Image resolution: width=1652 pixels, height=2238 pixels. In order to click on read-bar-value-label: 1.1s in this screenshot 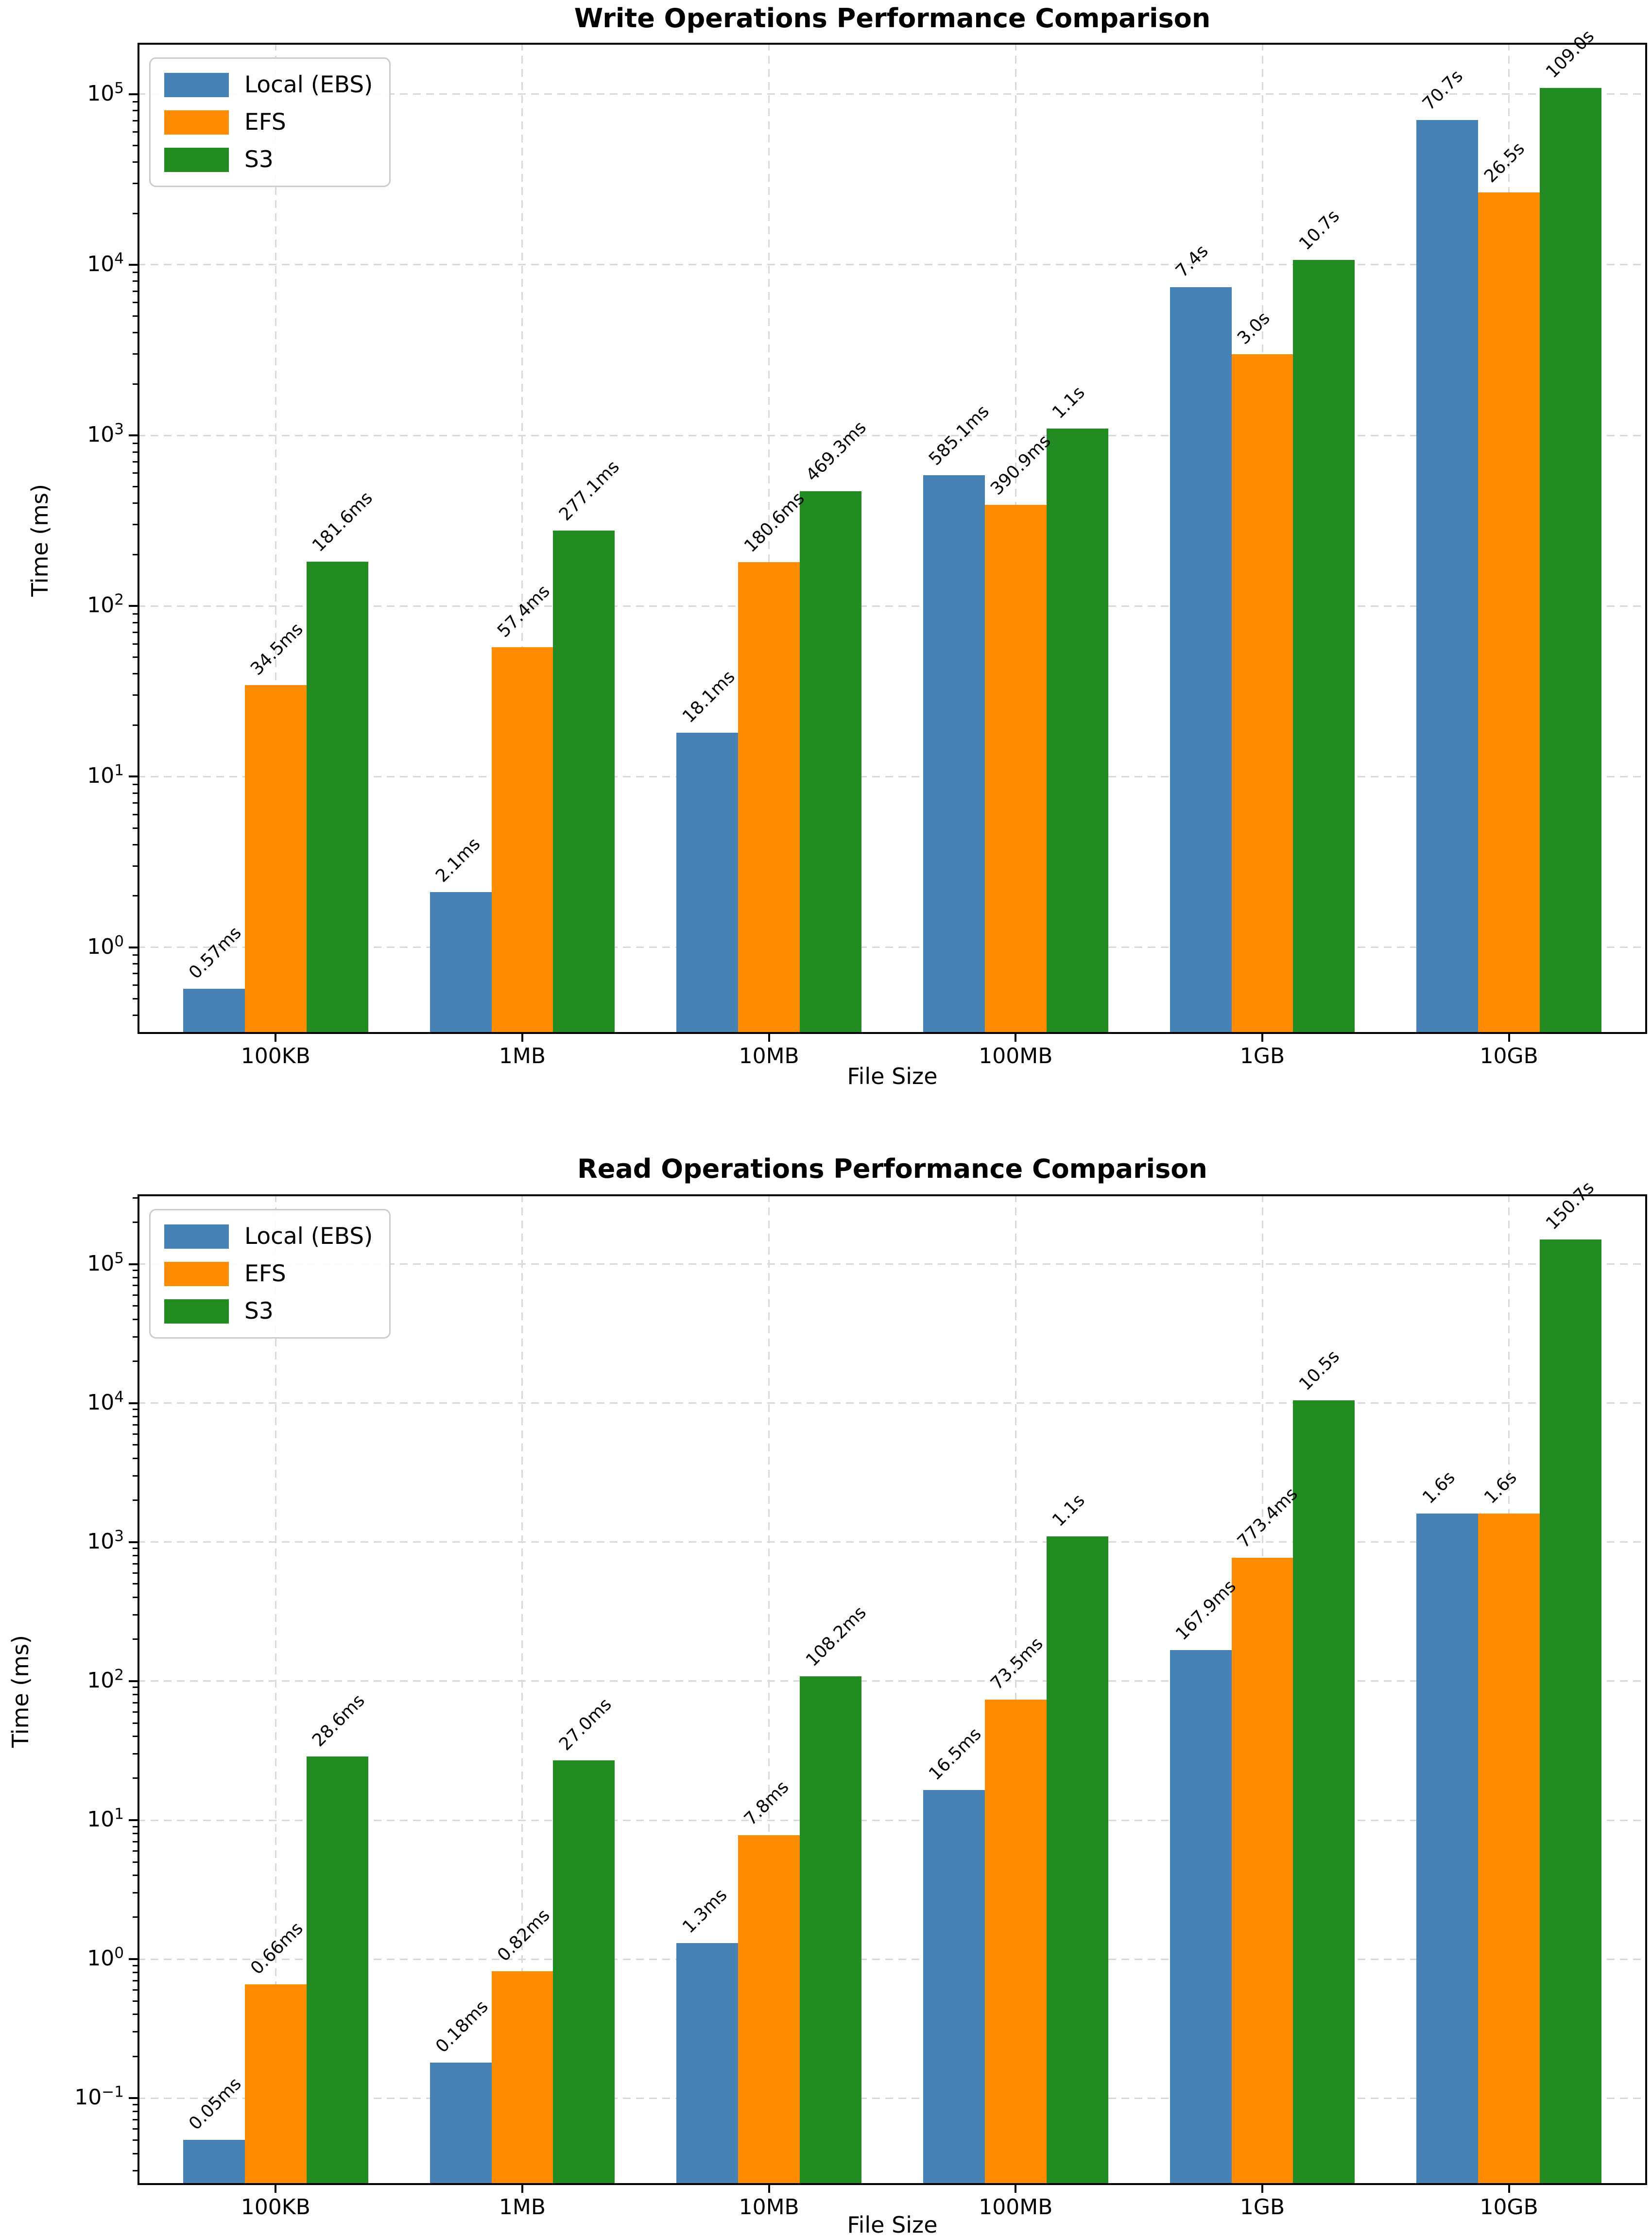, I will do `click(1069, 1510)`.